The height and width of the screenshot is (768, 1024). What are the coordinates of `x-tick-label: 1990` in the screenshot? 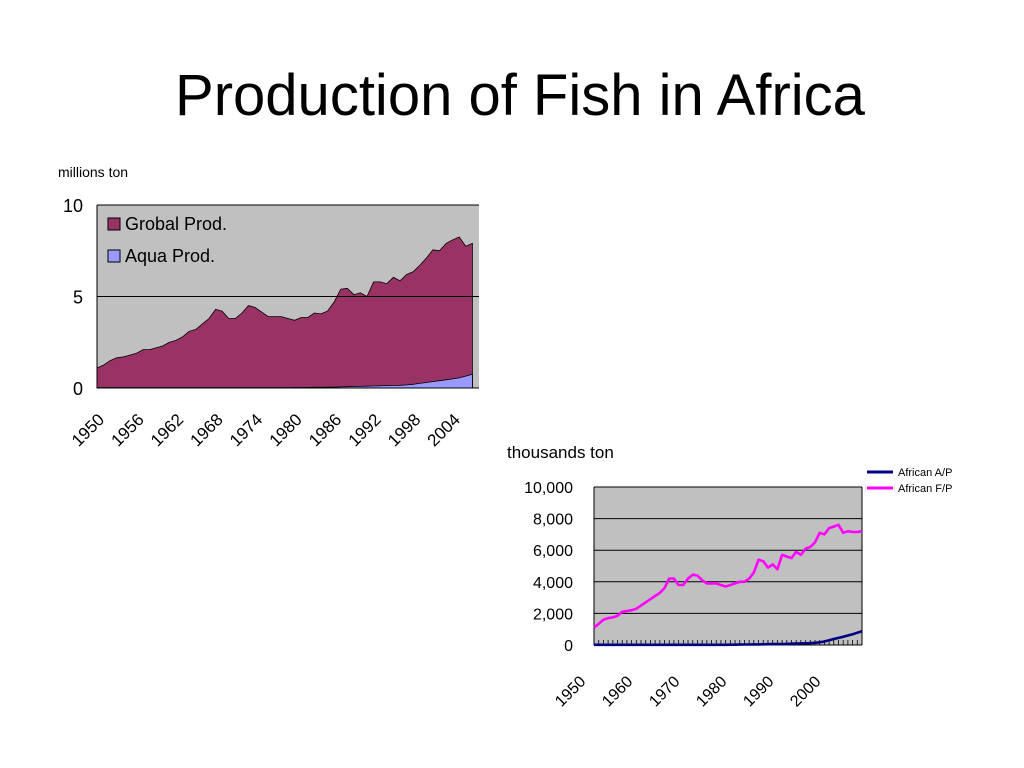 It's located at (758, 691).